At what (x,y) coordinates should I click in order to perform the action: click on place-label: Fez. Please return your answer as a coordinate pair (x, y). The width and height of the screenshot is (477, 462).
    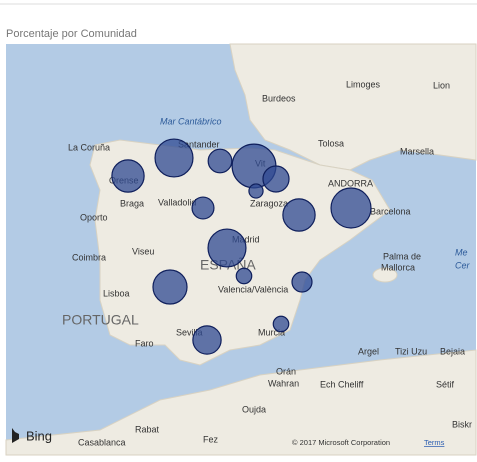
    Looking at the image, I should click on (211, 439).